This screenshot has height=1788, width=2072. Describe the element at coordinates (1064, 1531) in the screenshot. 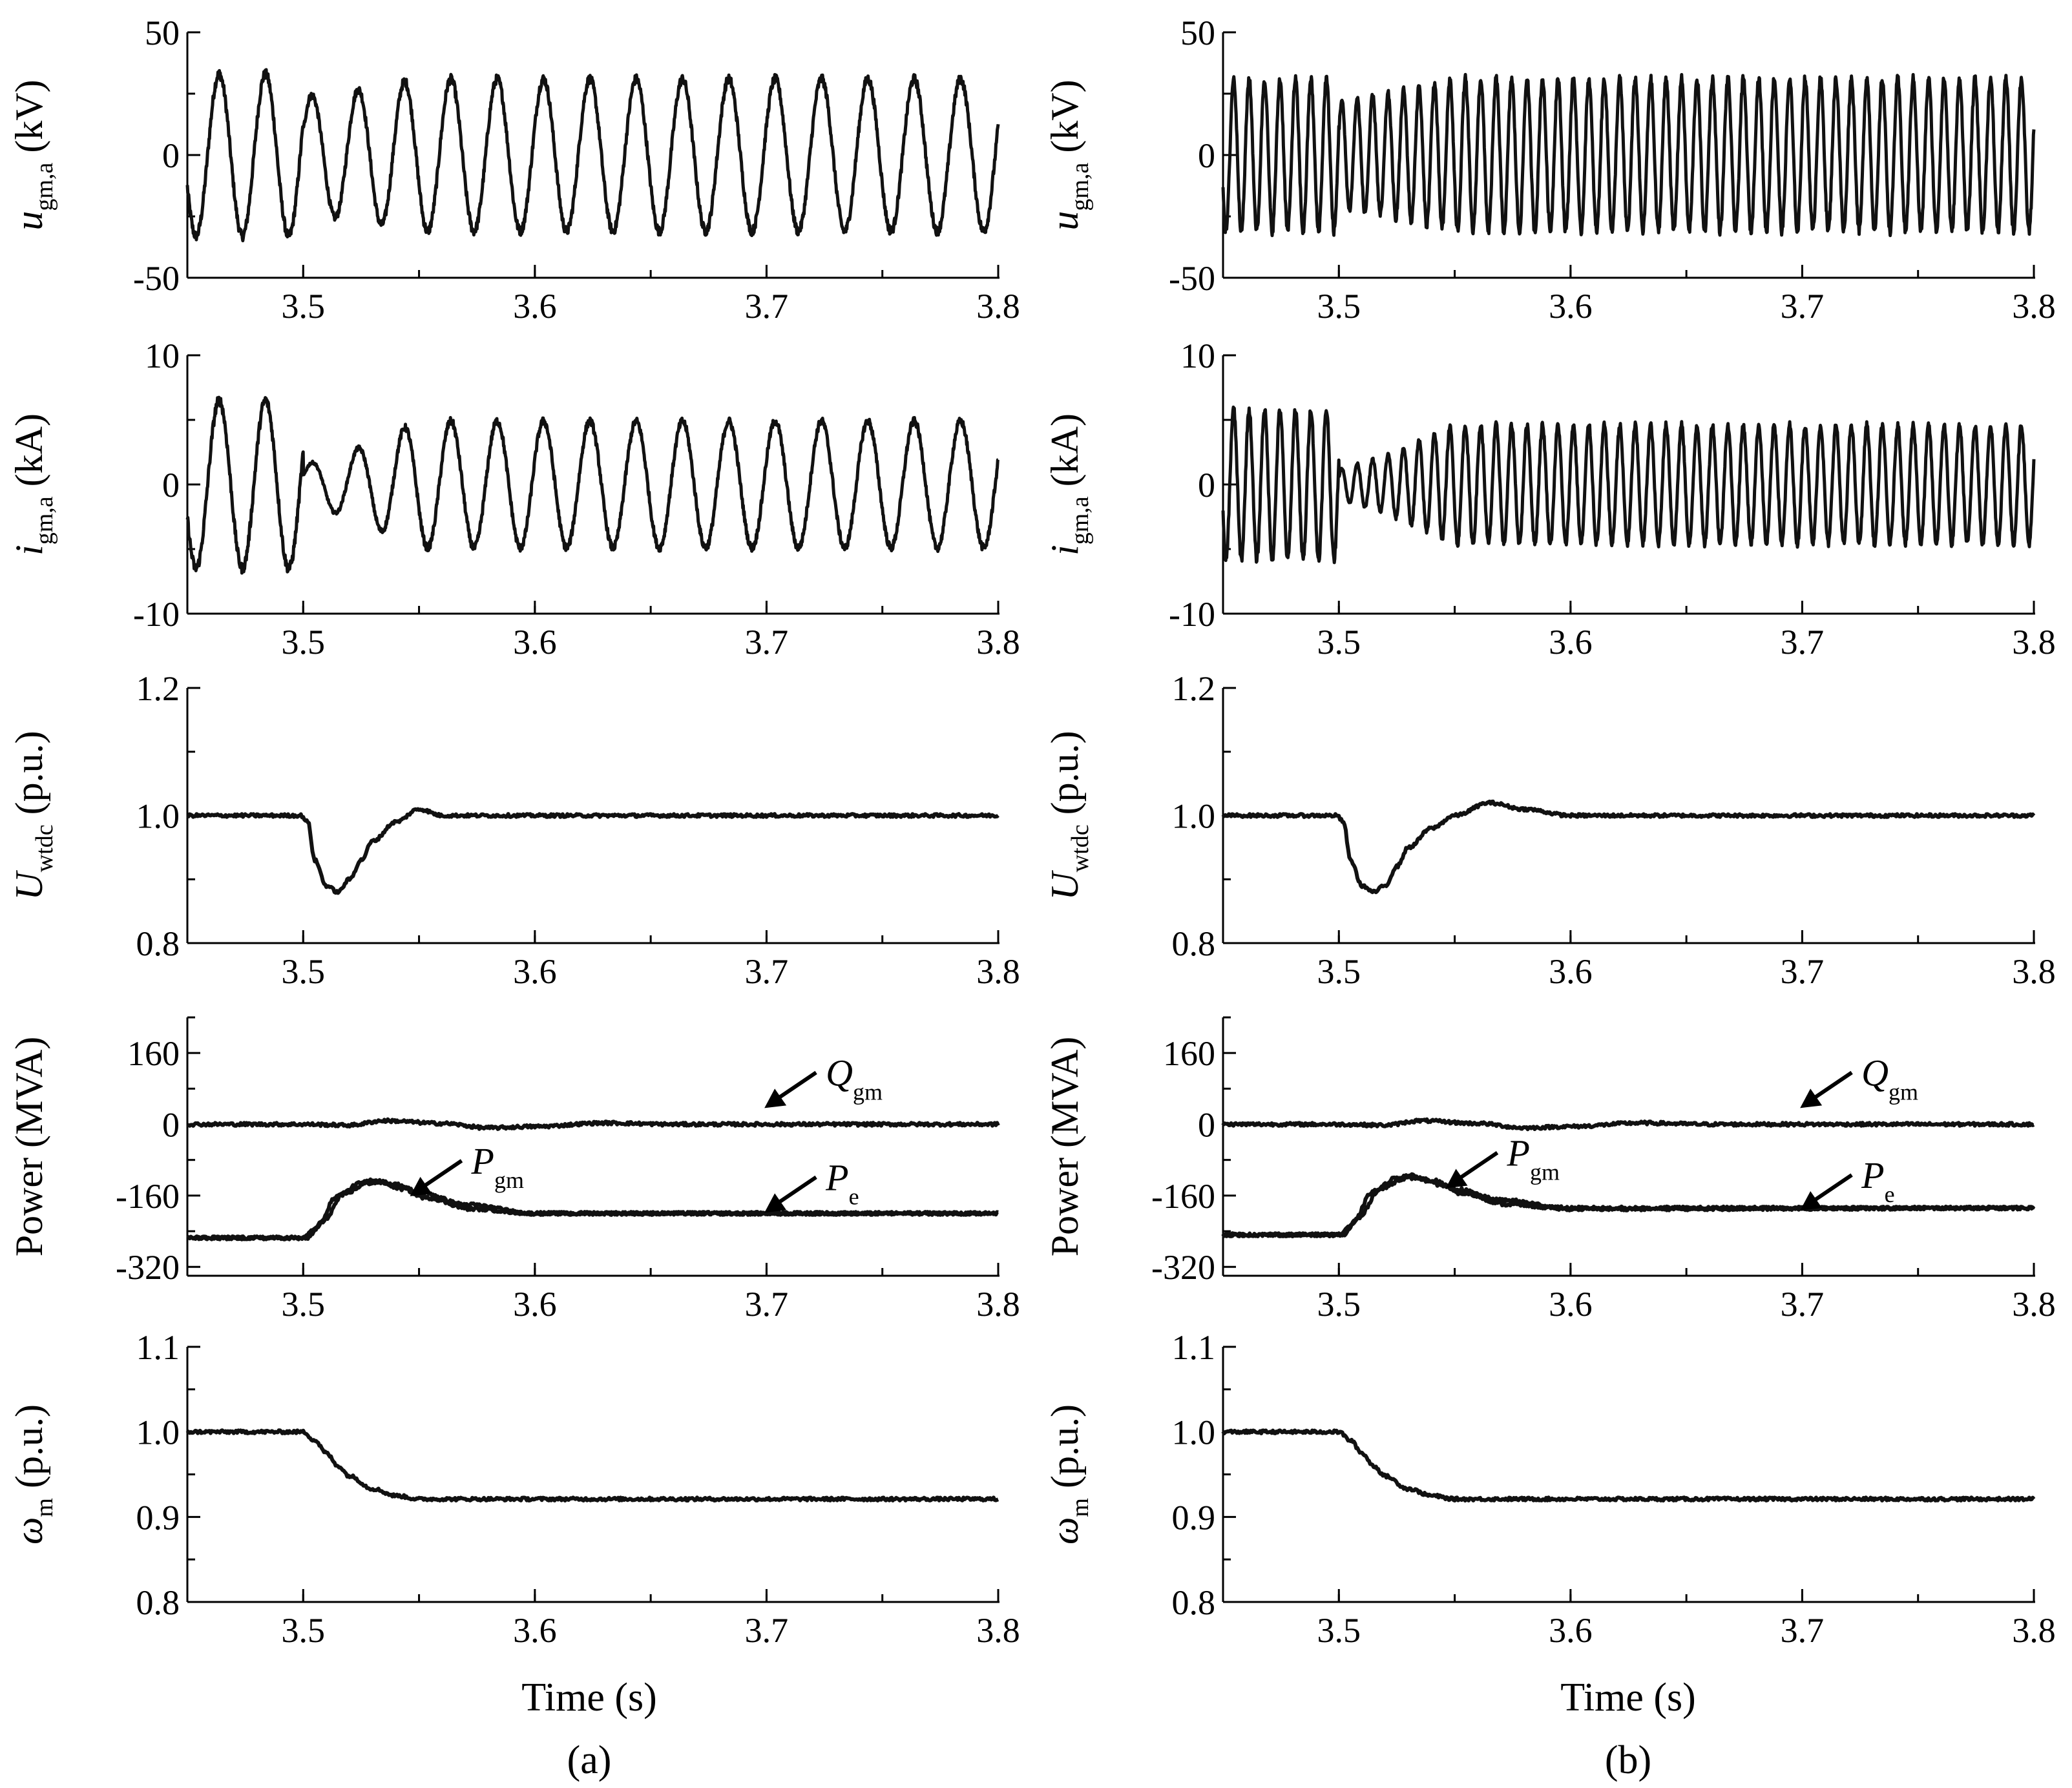

I see `y-label-base: ω` at that location.